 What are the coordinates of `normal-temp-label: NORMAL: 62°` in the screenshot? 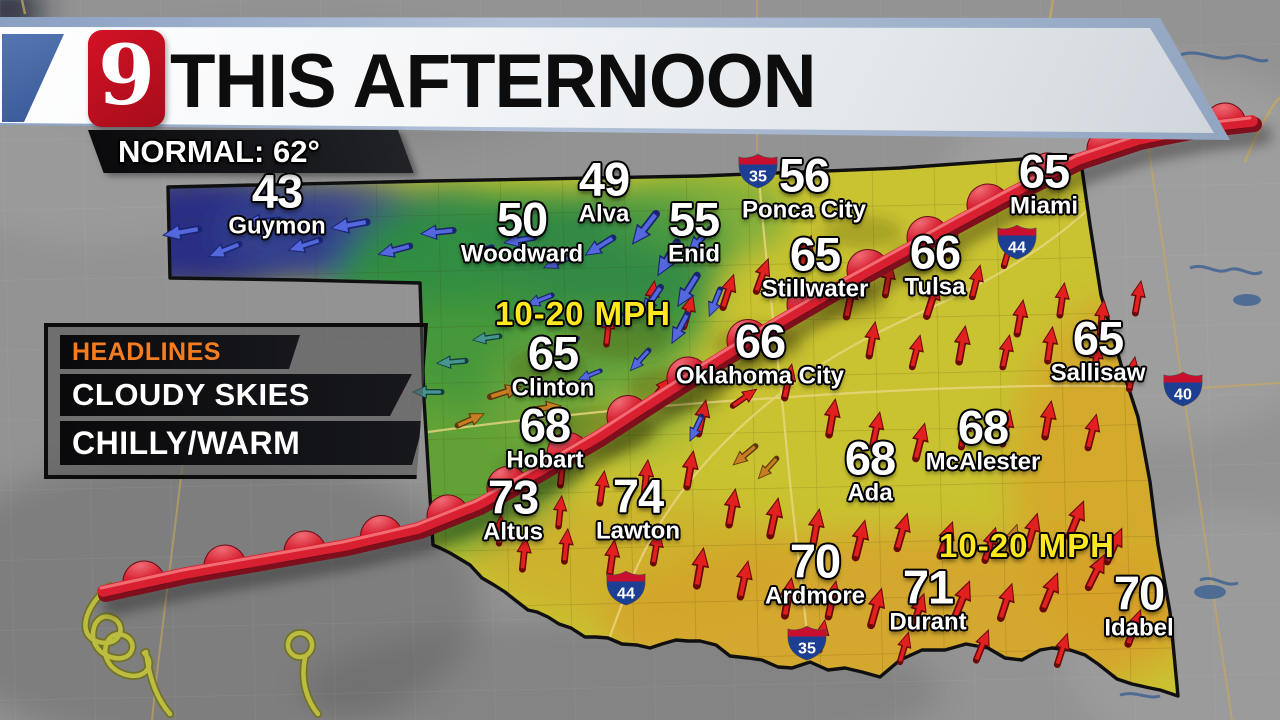 It's located at (219, 151).